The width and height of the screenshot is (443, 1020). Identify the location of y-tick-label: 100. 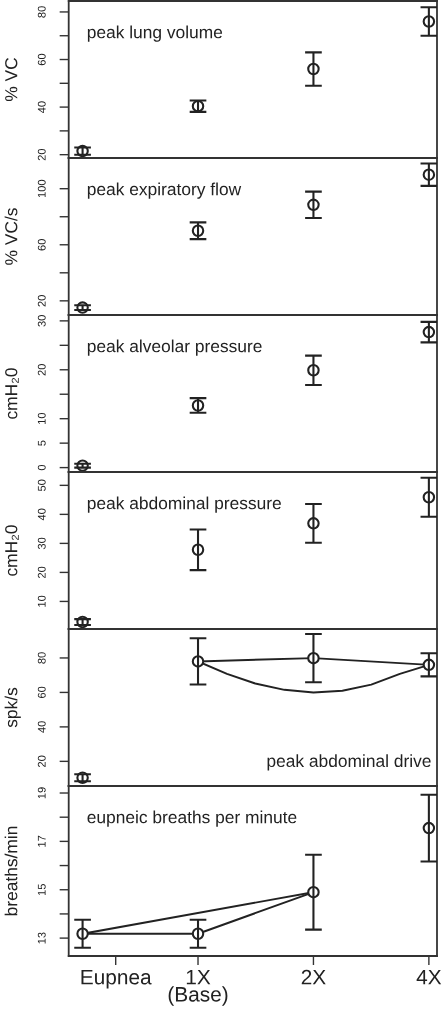
(41, 188).